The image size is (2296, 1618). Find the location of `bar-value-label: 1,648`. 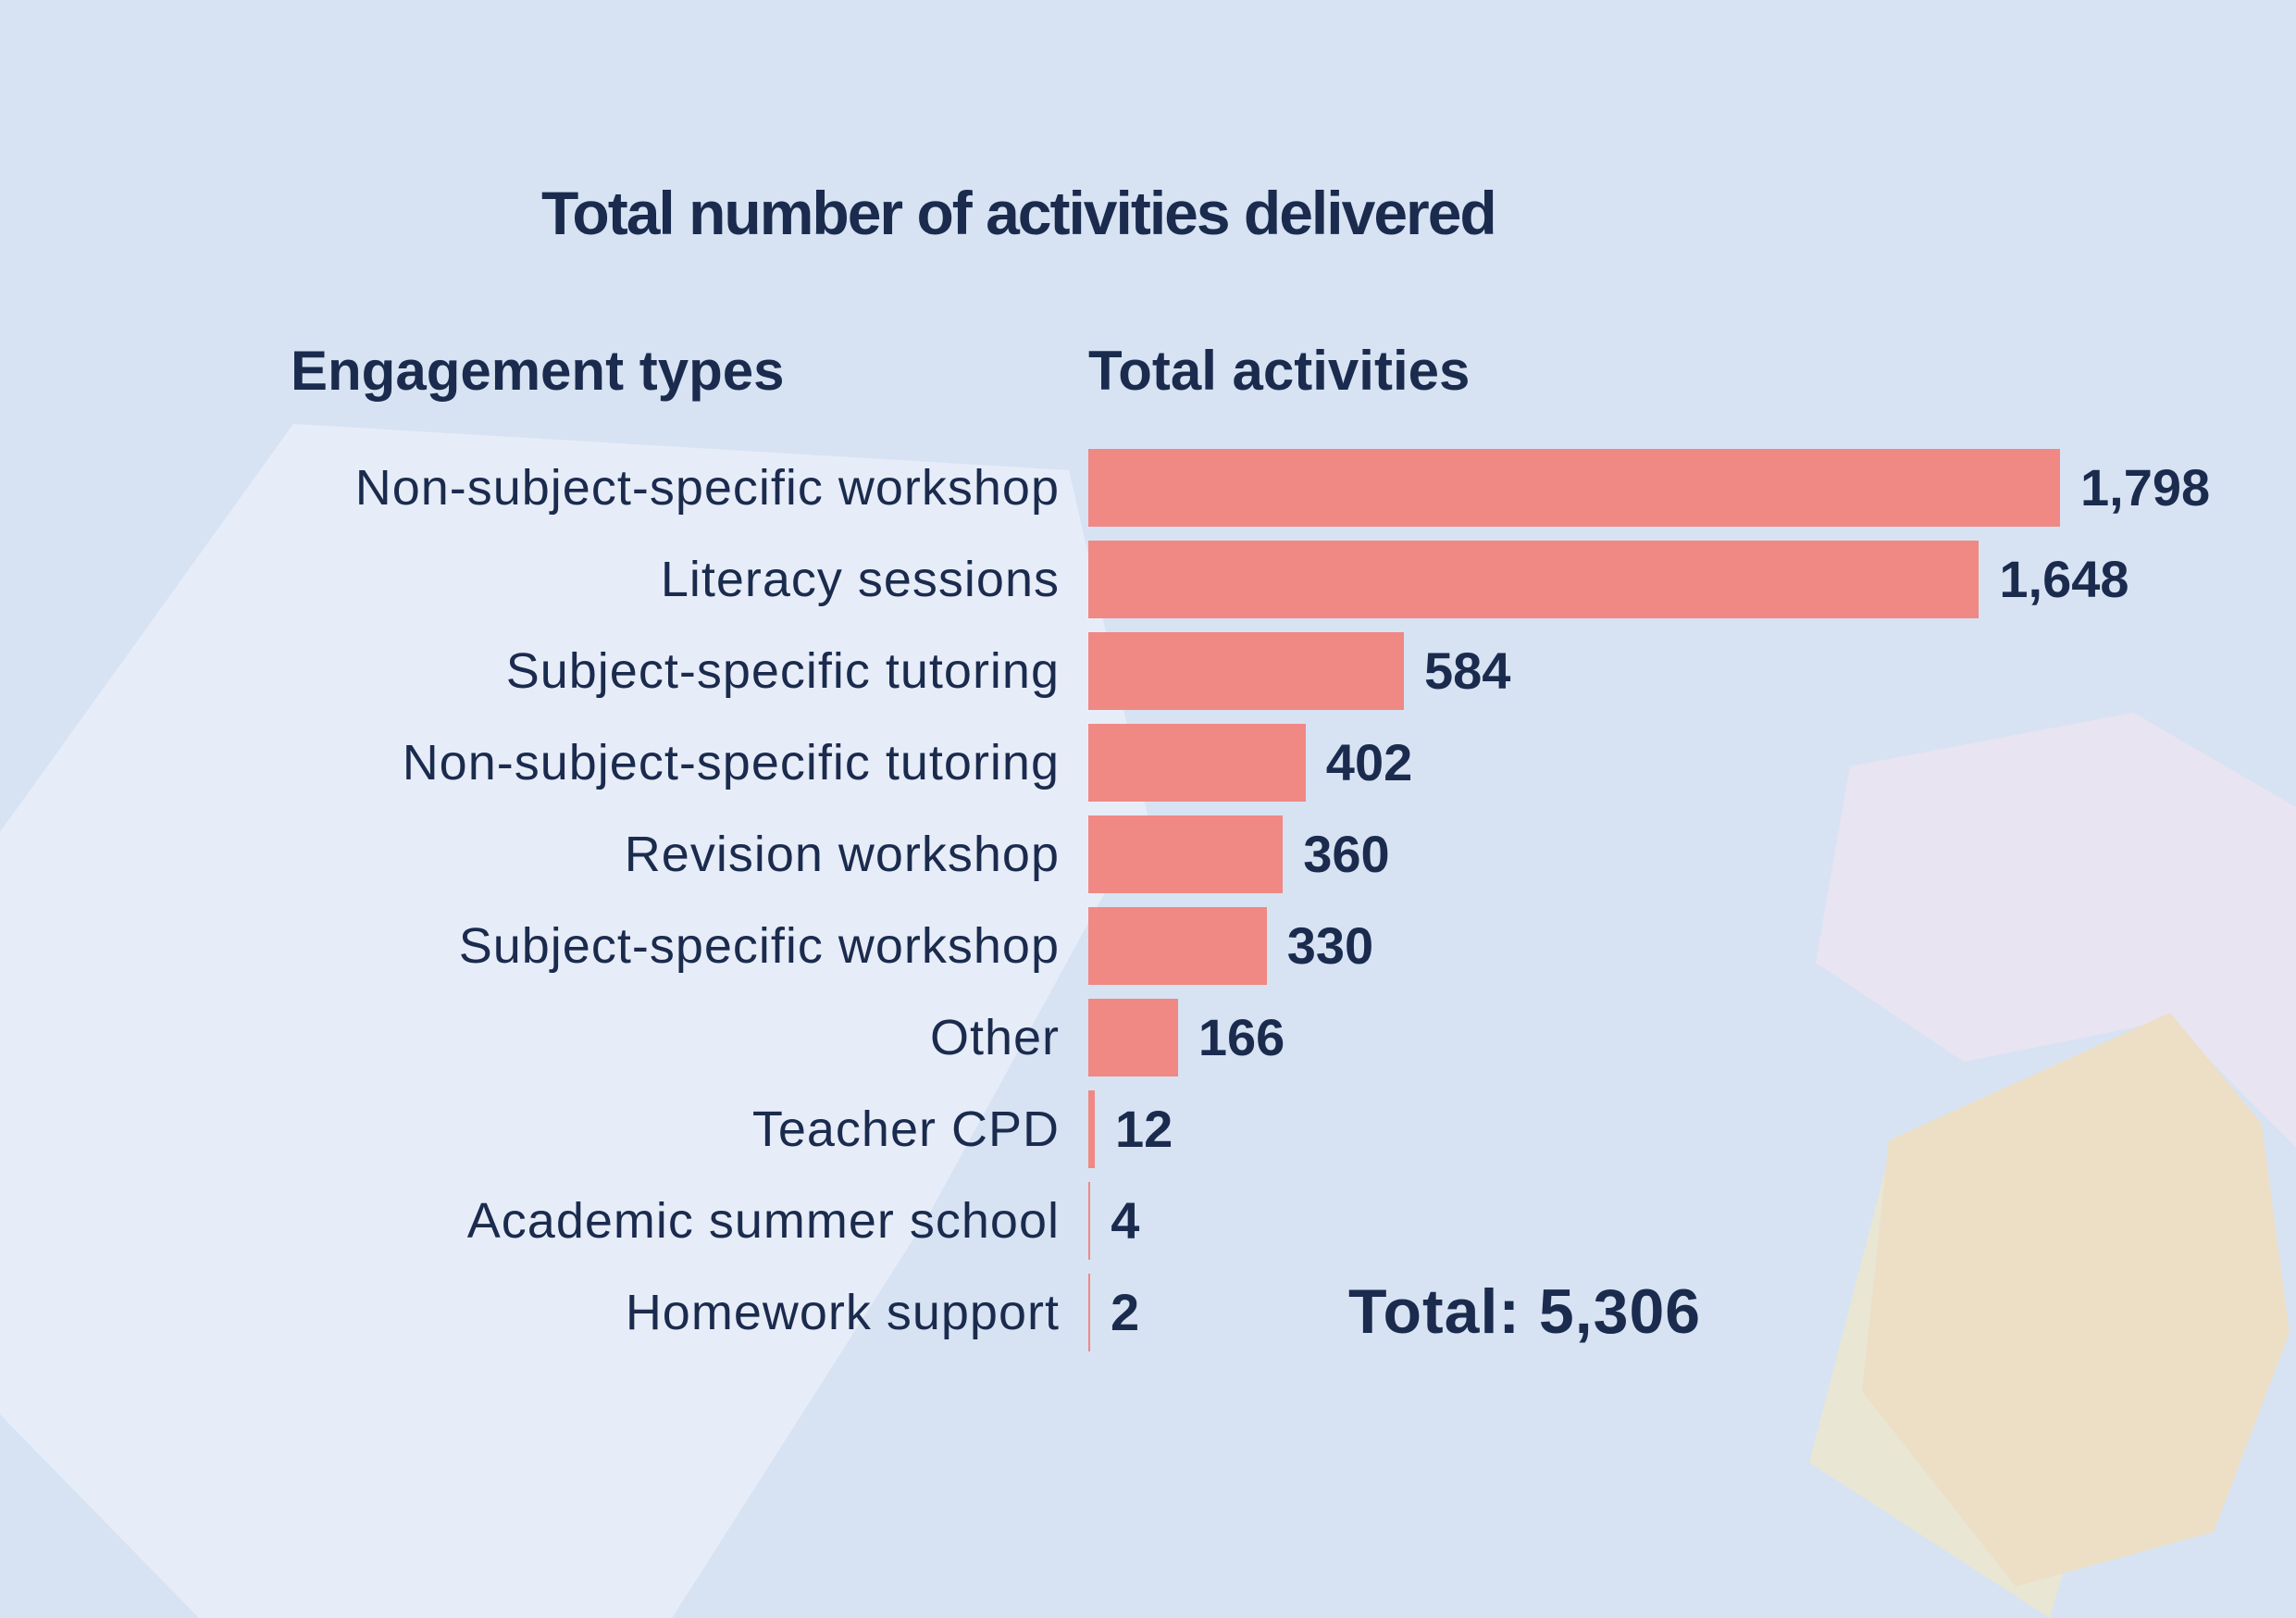

bar-value-label: 1,648 is located at coordinates (2064, 579).